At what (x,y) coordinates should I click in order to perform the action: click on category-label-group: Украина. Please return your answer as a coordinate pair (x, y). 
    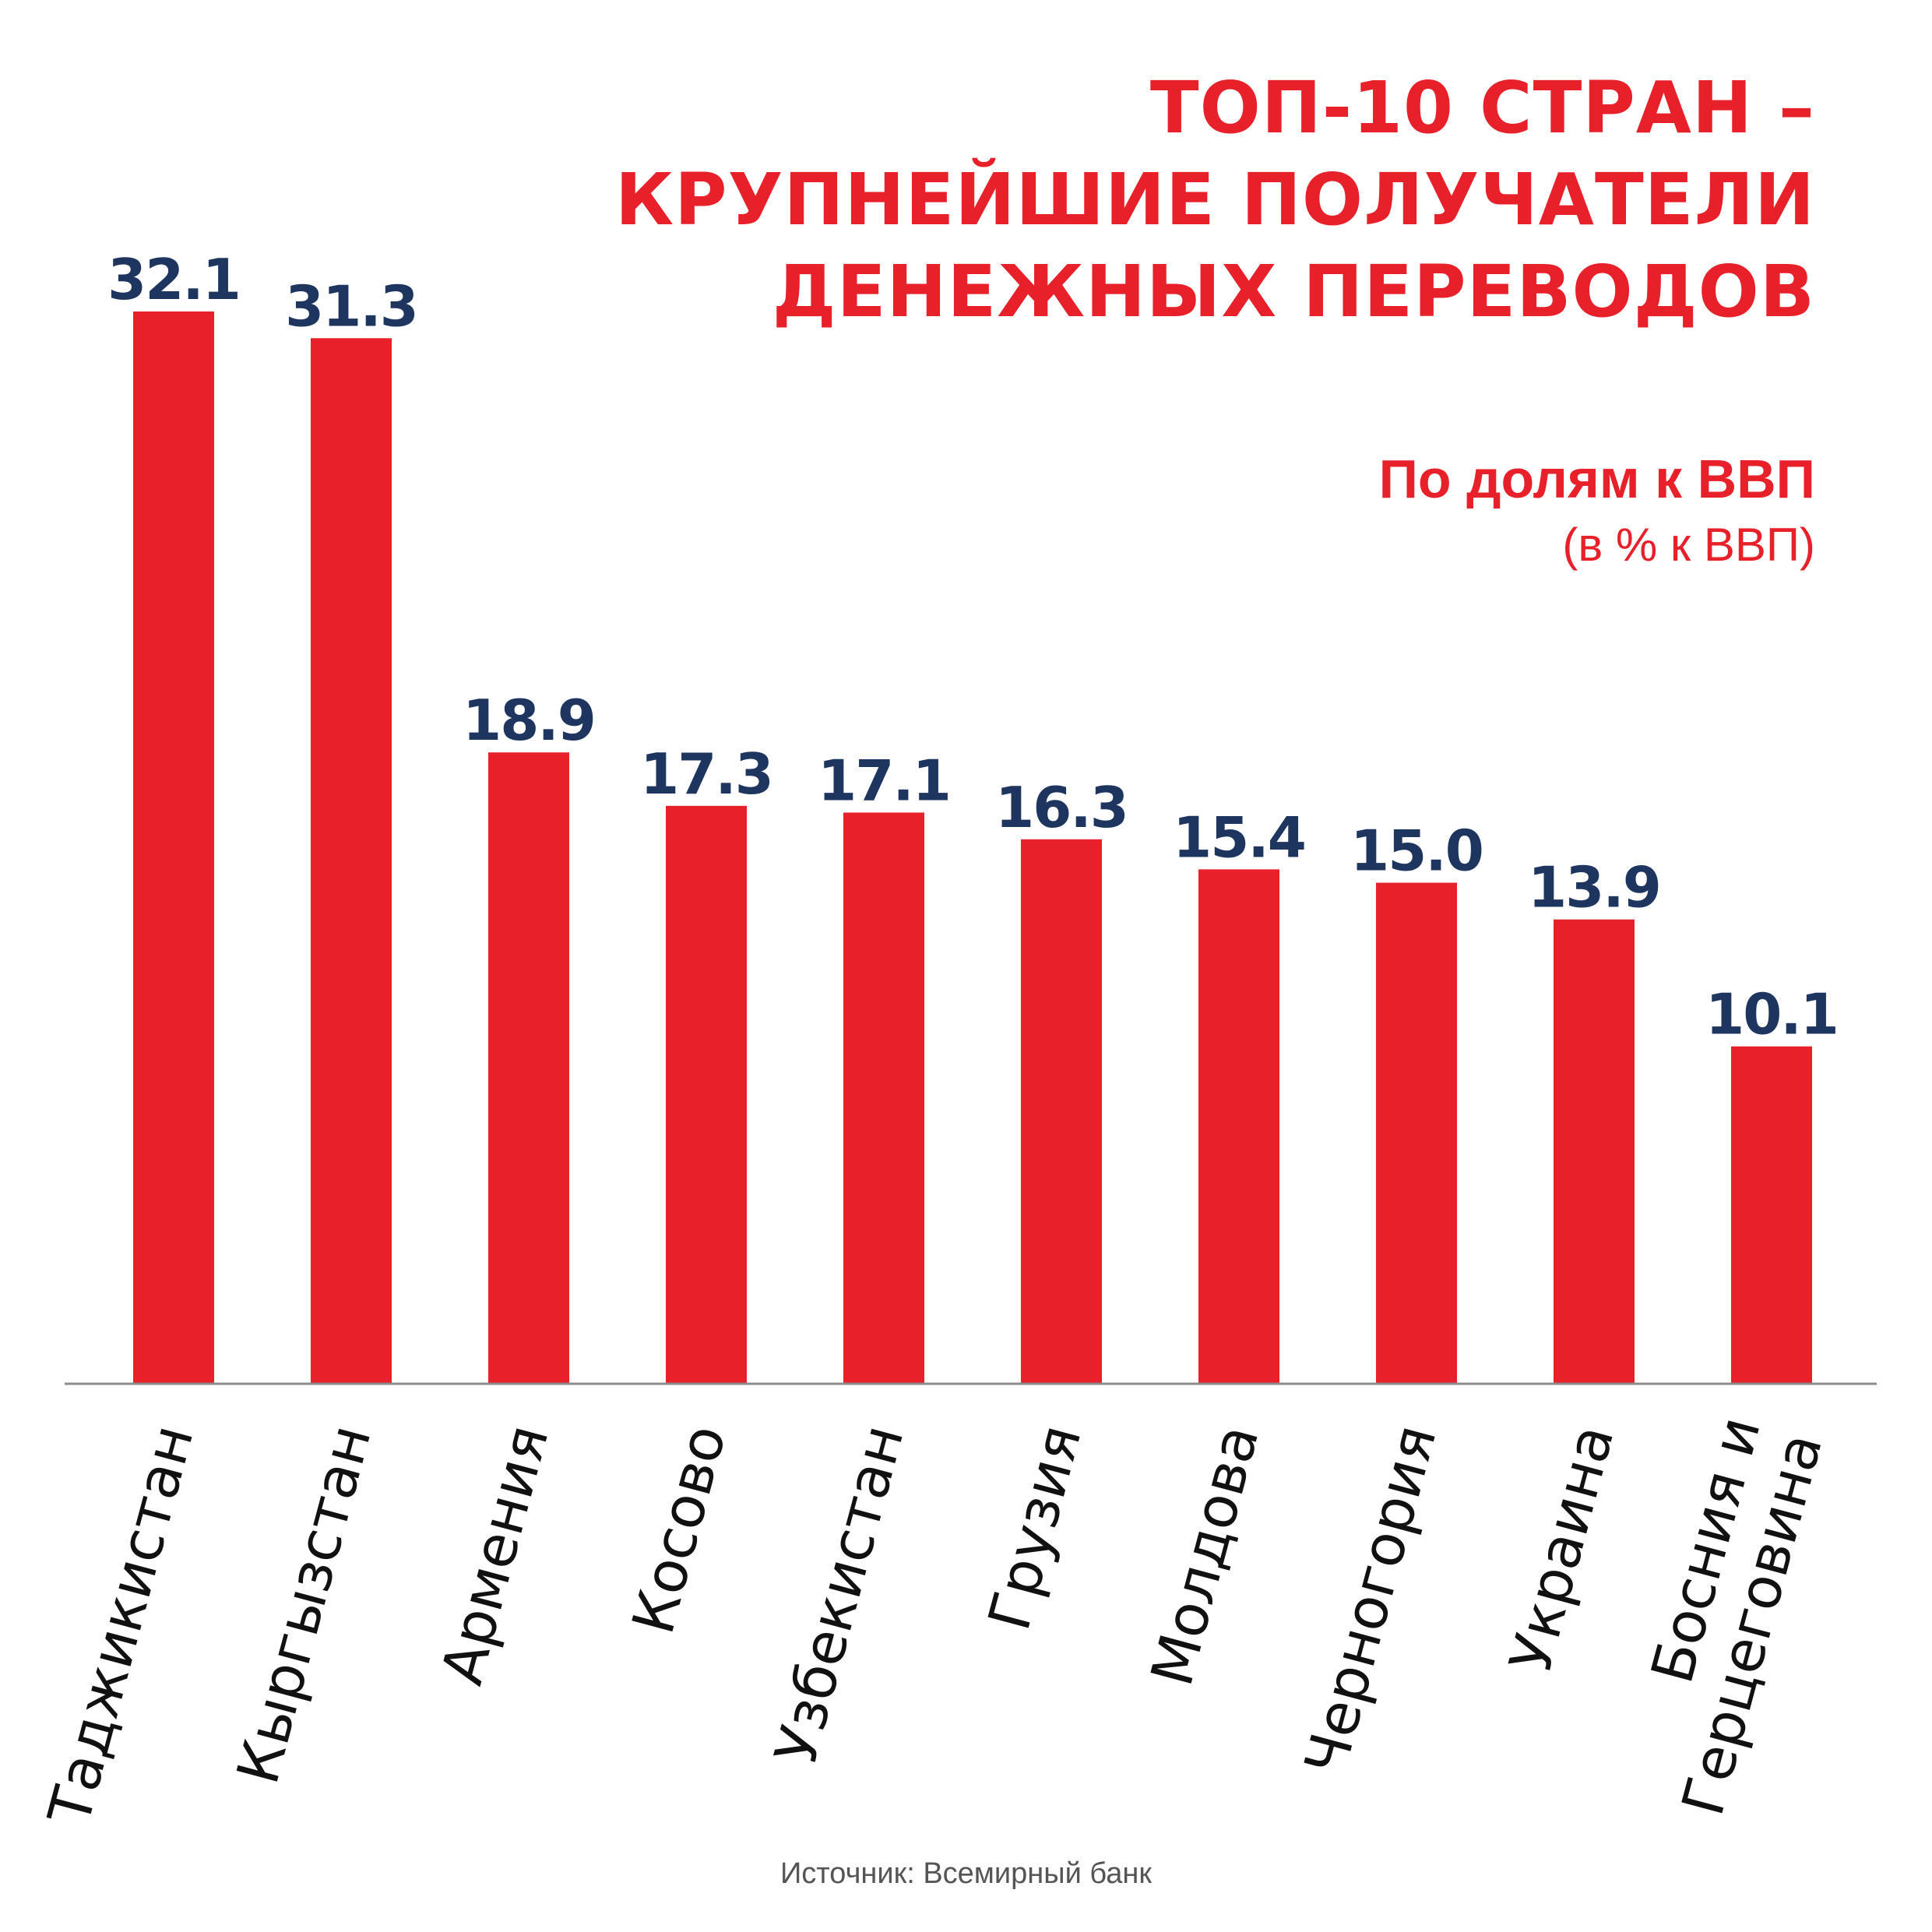
    Looking at the image, I should click on (1562, 1548).